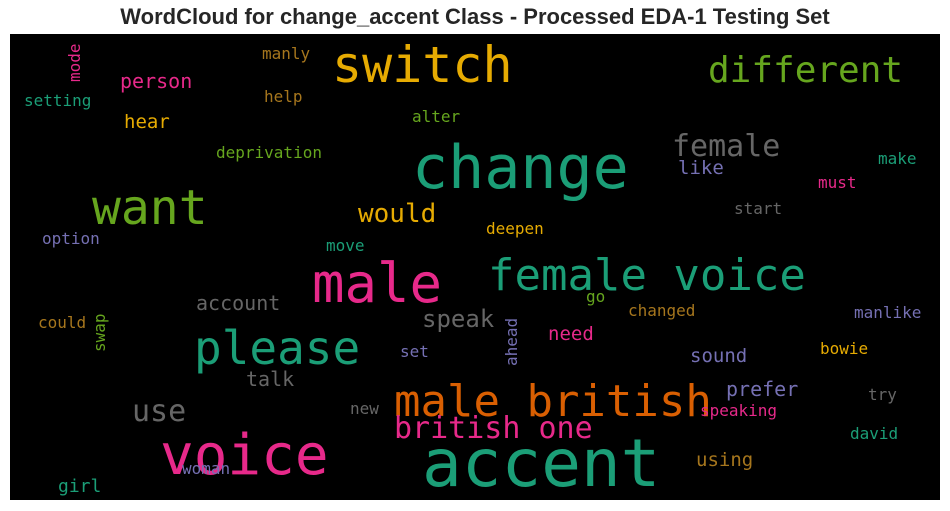  What do you see at coordinates (837, 182) in the screenshot?
I see `word-must: must` at bounding box center [837, 182].